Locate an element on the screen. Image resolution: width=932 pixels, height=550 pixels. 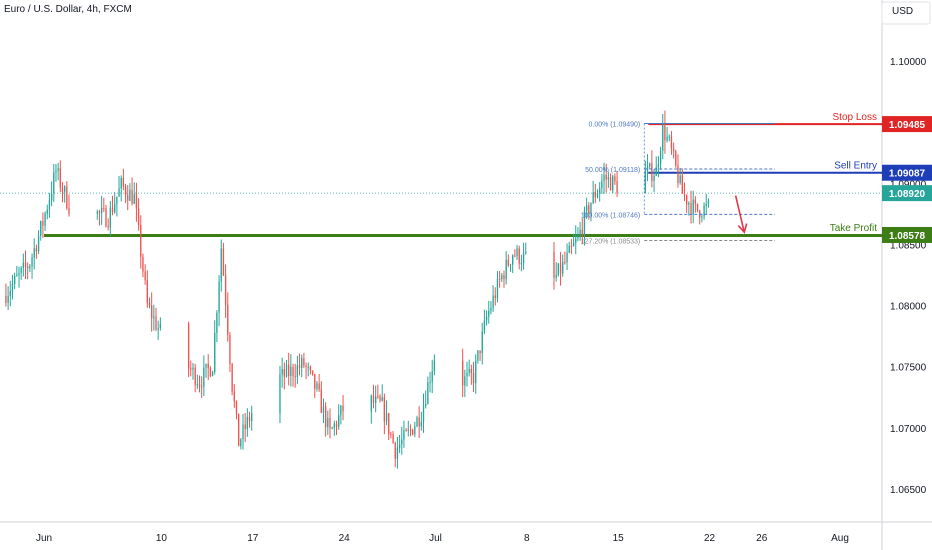
currency-label: USD is located at coordinates (903, 11).